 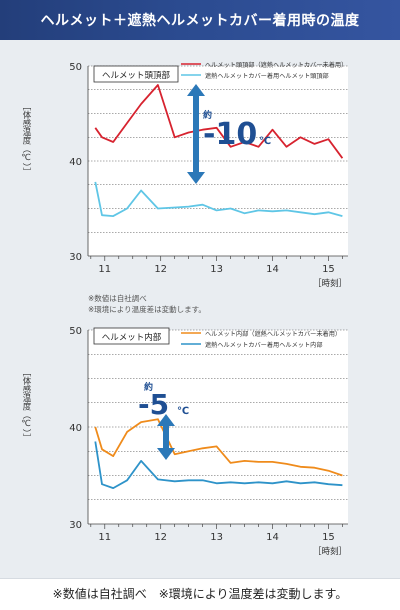 I want to click on chart-title-box: ヘルメット頭頂部, so click(x=136, y=74).